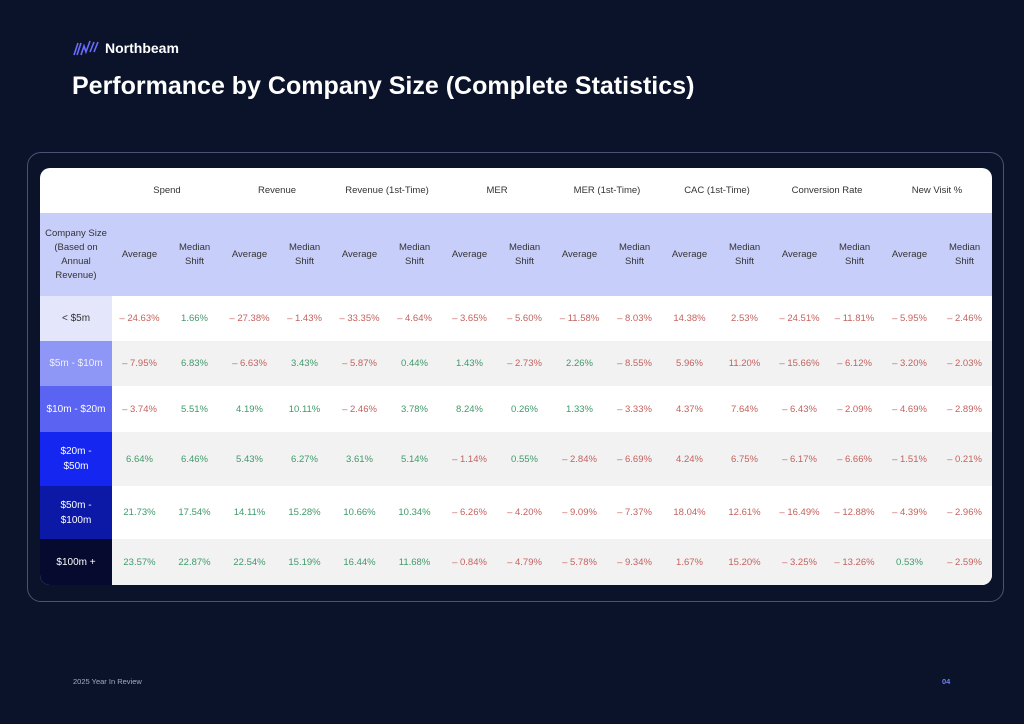 Image resolution: width=1024 pixels, height=724 pixels. What do you see at coordinates (304, 562) in the screenshot?
I see `stat-cell: 15.19%` at bounding box center [304, 562].